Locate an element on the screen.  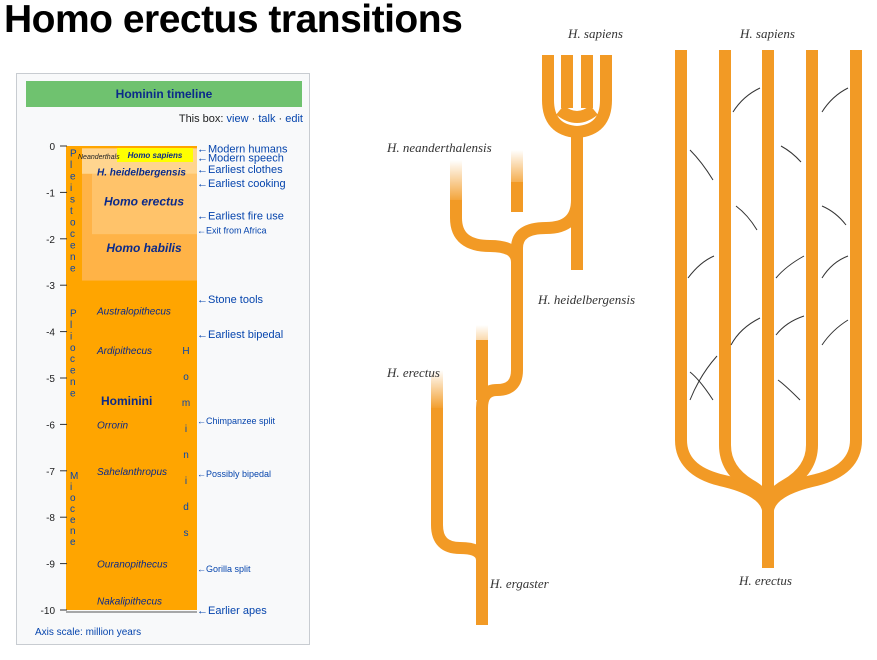
epoch-letter: M is located at coordinates (74, 476).